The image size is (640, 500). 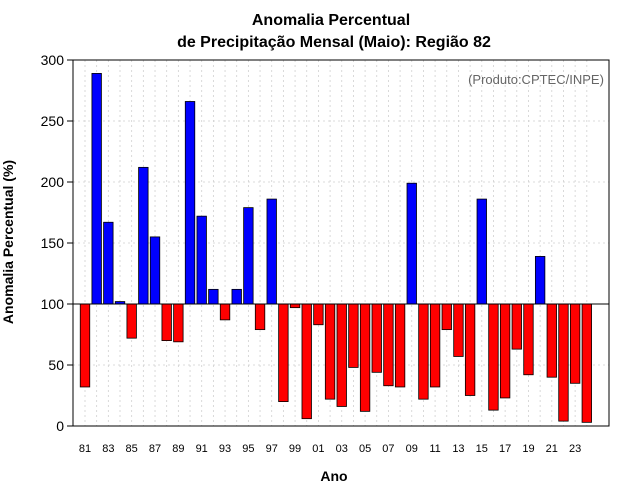 I want to click on y-tick-label: 0, so click(x=60, y=426).